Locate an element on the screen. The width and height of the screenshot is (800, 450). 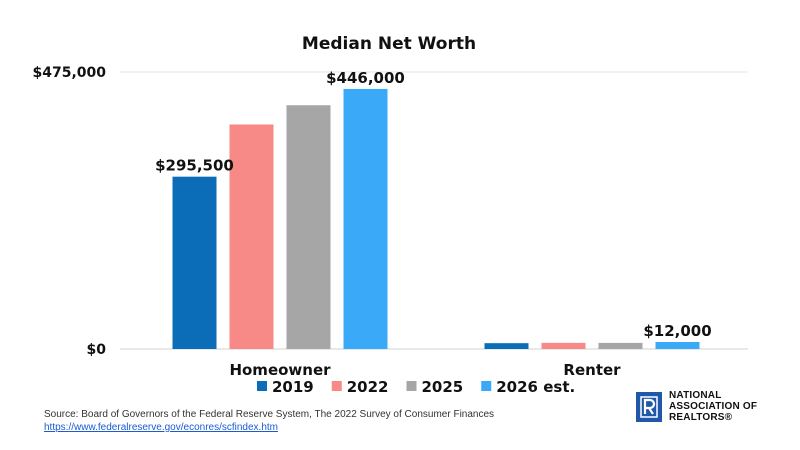
logo-line-3: REALTORS® is located at coordinates (701, 417).